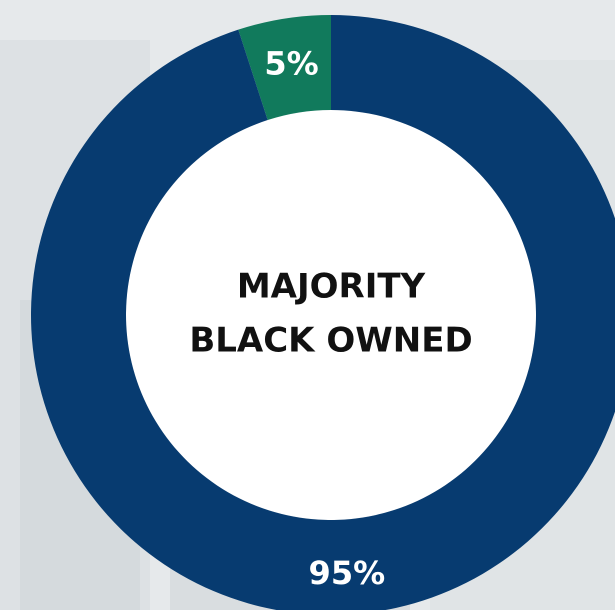 The image size is (615, 610). I want to click on value-label: 95%, so click(347, 573).